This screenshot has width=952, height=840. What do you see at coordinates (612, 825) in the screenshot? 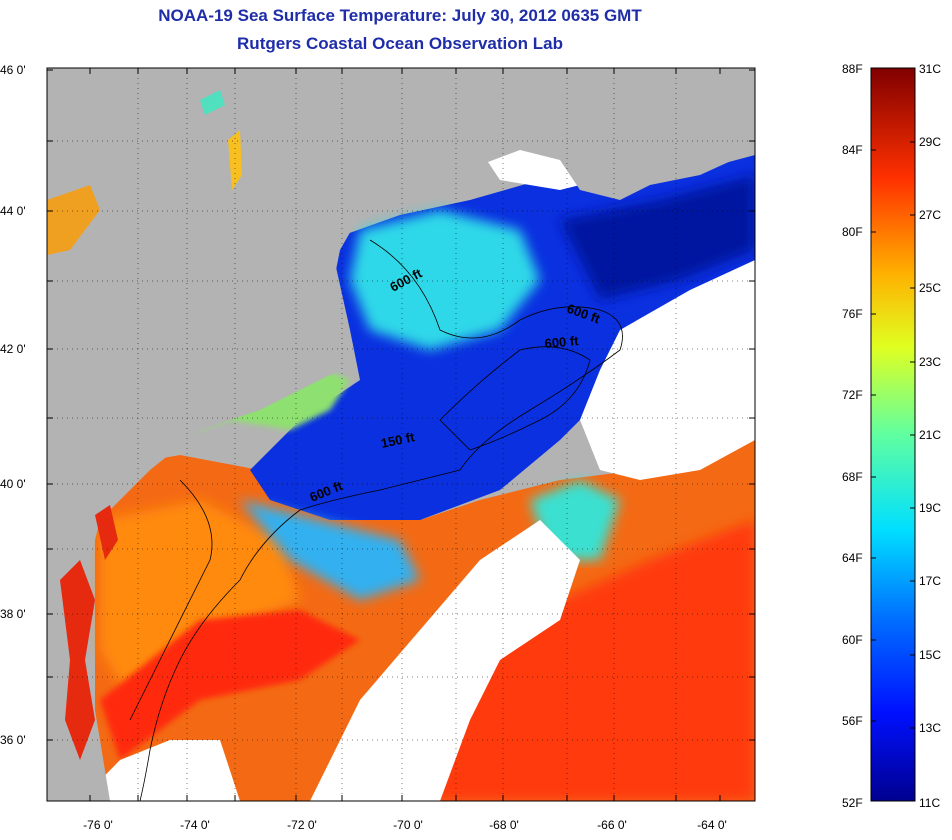
I see `lon-label-66: -66 0'` at bounding box center [612, 825].